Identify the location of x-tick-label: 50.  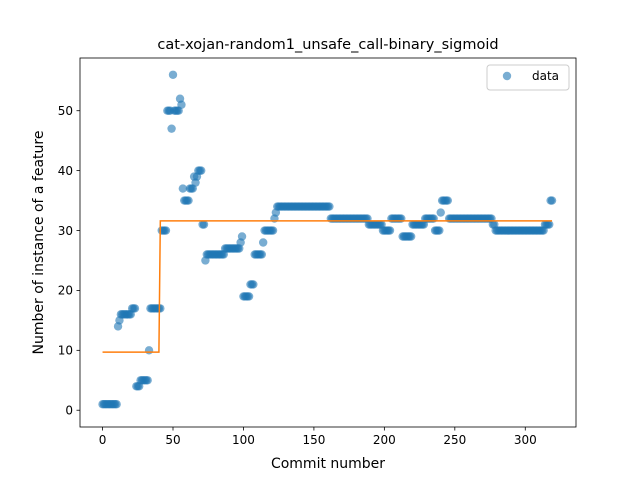
(172, 440).